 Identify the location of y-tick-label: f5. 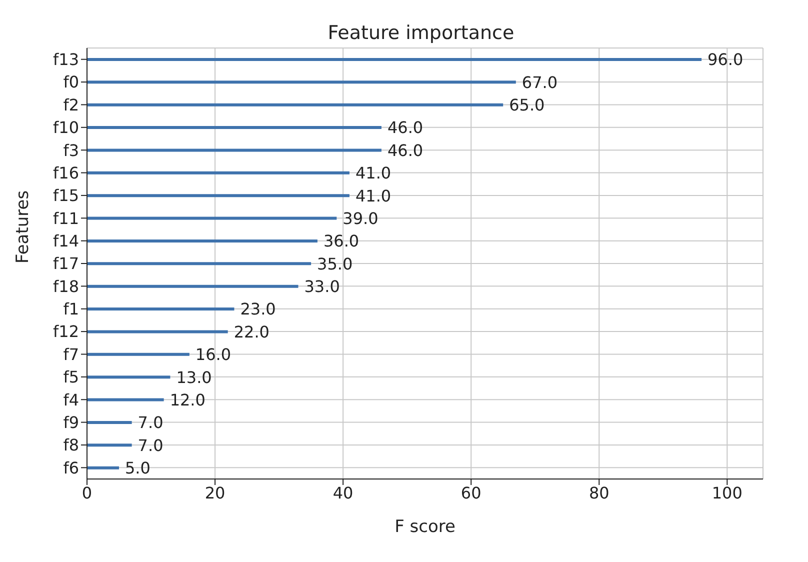
(71, 377).